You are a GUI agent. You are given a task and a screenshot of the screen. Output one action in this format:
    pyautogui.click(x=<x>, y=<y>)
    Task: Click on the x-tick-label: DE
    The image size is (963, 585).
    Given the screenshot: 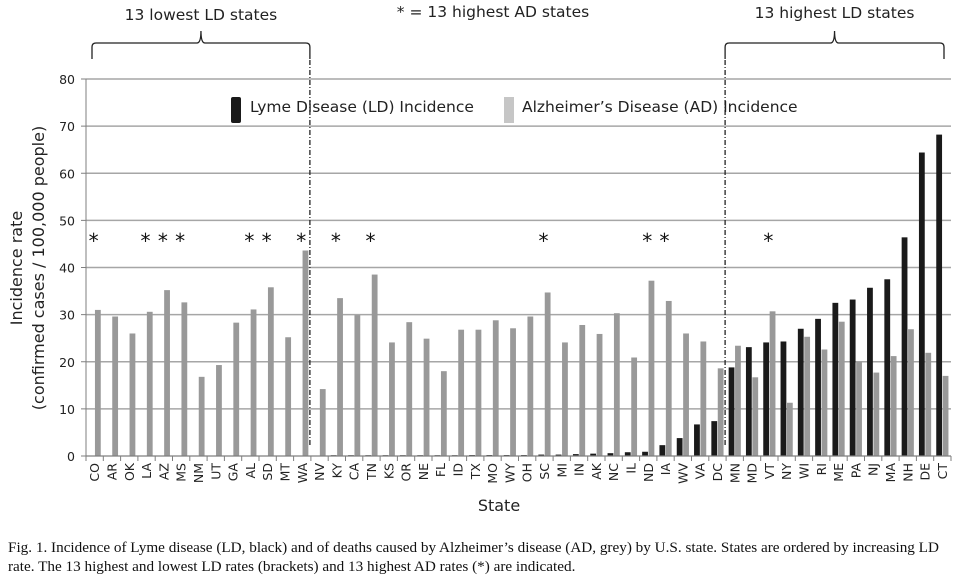 What is the action you would take?
    pyautogui.click(x=925, y=472)
    